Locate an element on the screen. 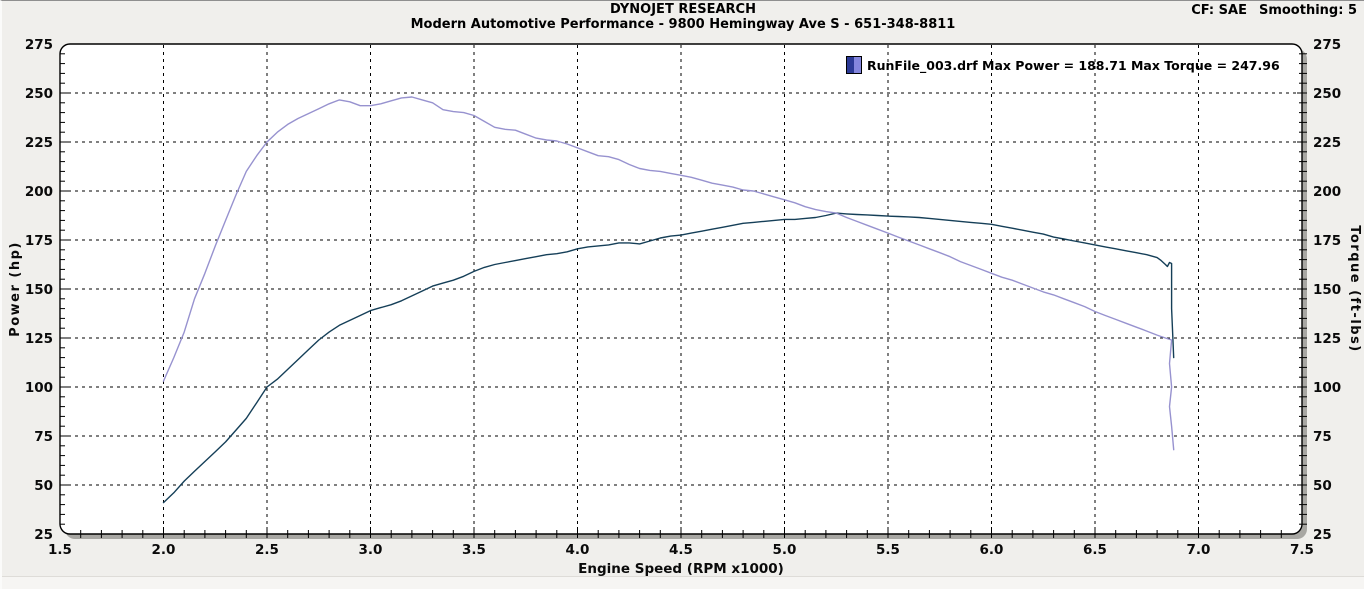 This screenshot has width=1364, height=589. svg-text: 5.0 is located at coordinates (785, 550).